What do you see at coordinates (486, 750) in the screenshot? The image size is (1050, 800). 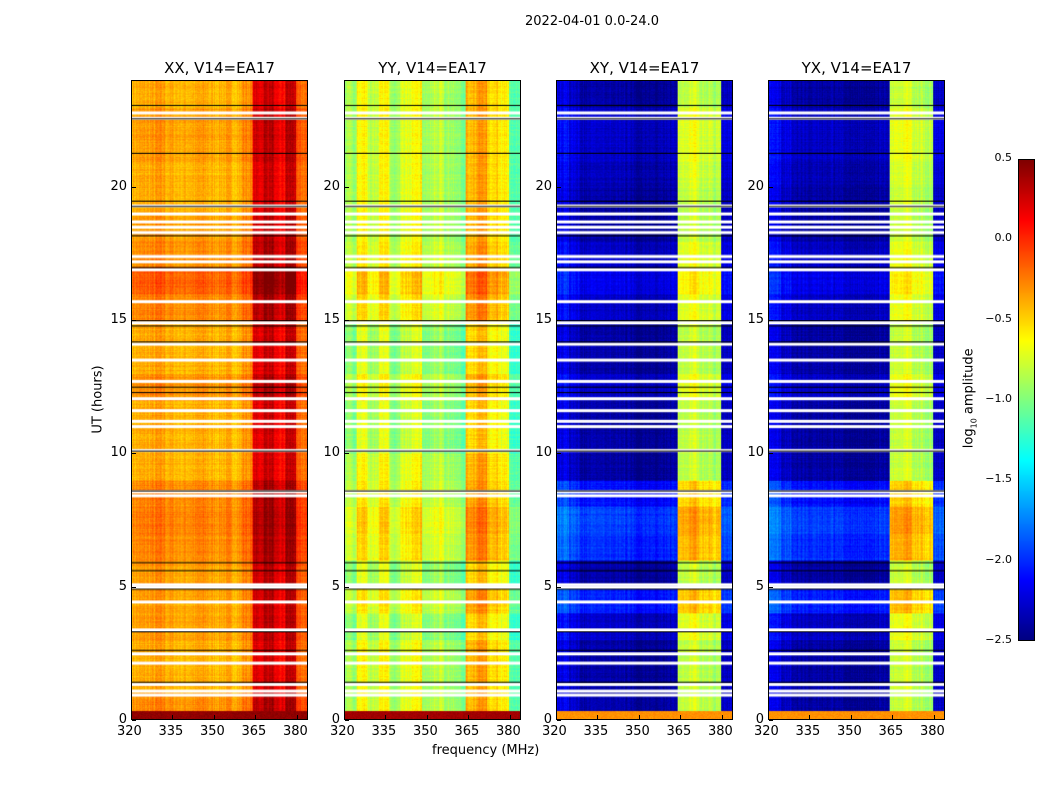 I see `x-axis-label: frequency (MHz)` at bounding box center [486, 750].